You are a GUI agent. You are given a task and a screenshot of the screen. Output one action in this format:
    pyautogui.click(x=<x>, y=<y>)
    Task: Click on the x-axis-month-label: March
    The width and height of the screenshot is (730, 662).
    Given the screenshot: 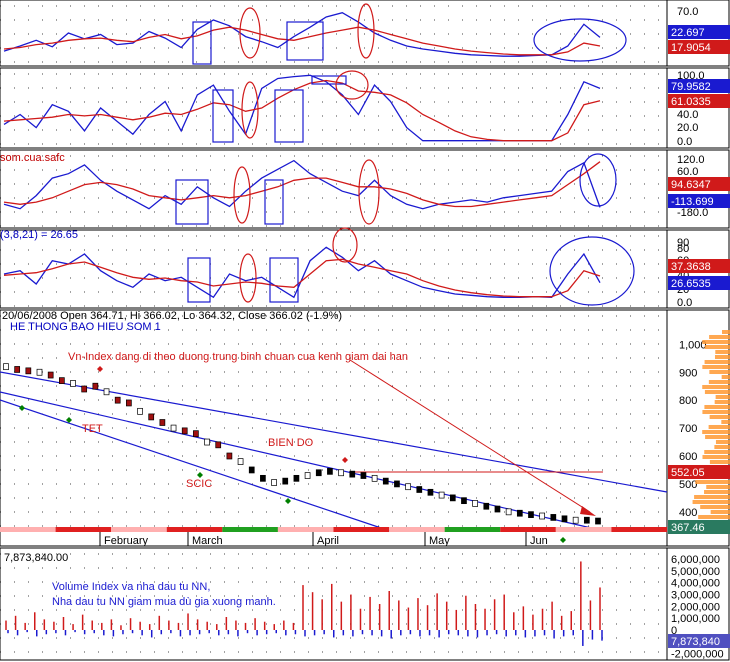 What is the action you would take?
    pyautogui.click(x=207, y=541)
    